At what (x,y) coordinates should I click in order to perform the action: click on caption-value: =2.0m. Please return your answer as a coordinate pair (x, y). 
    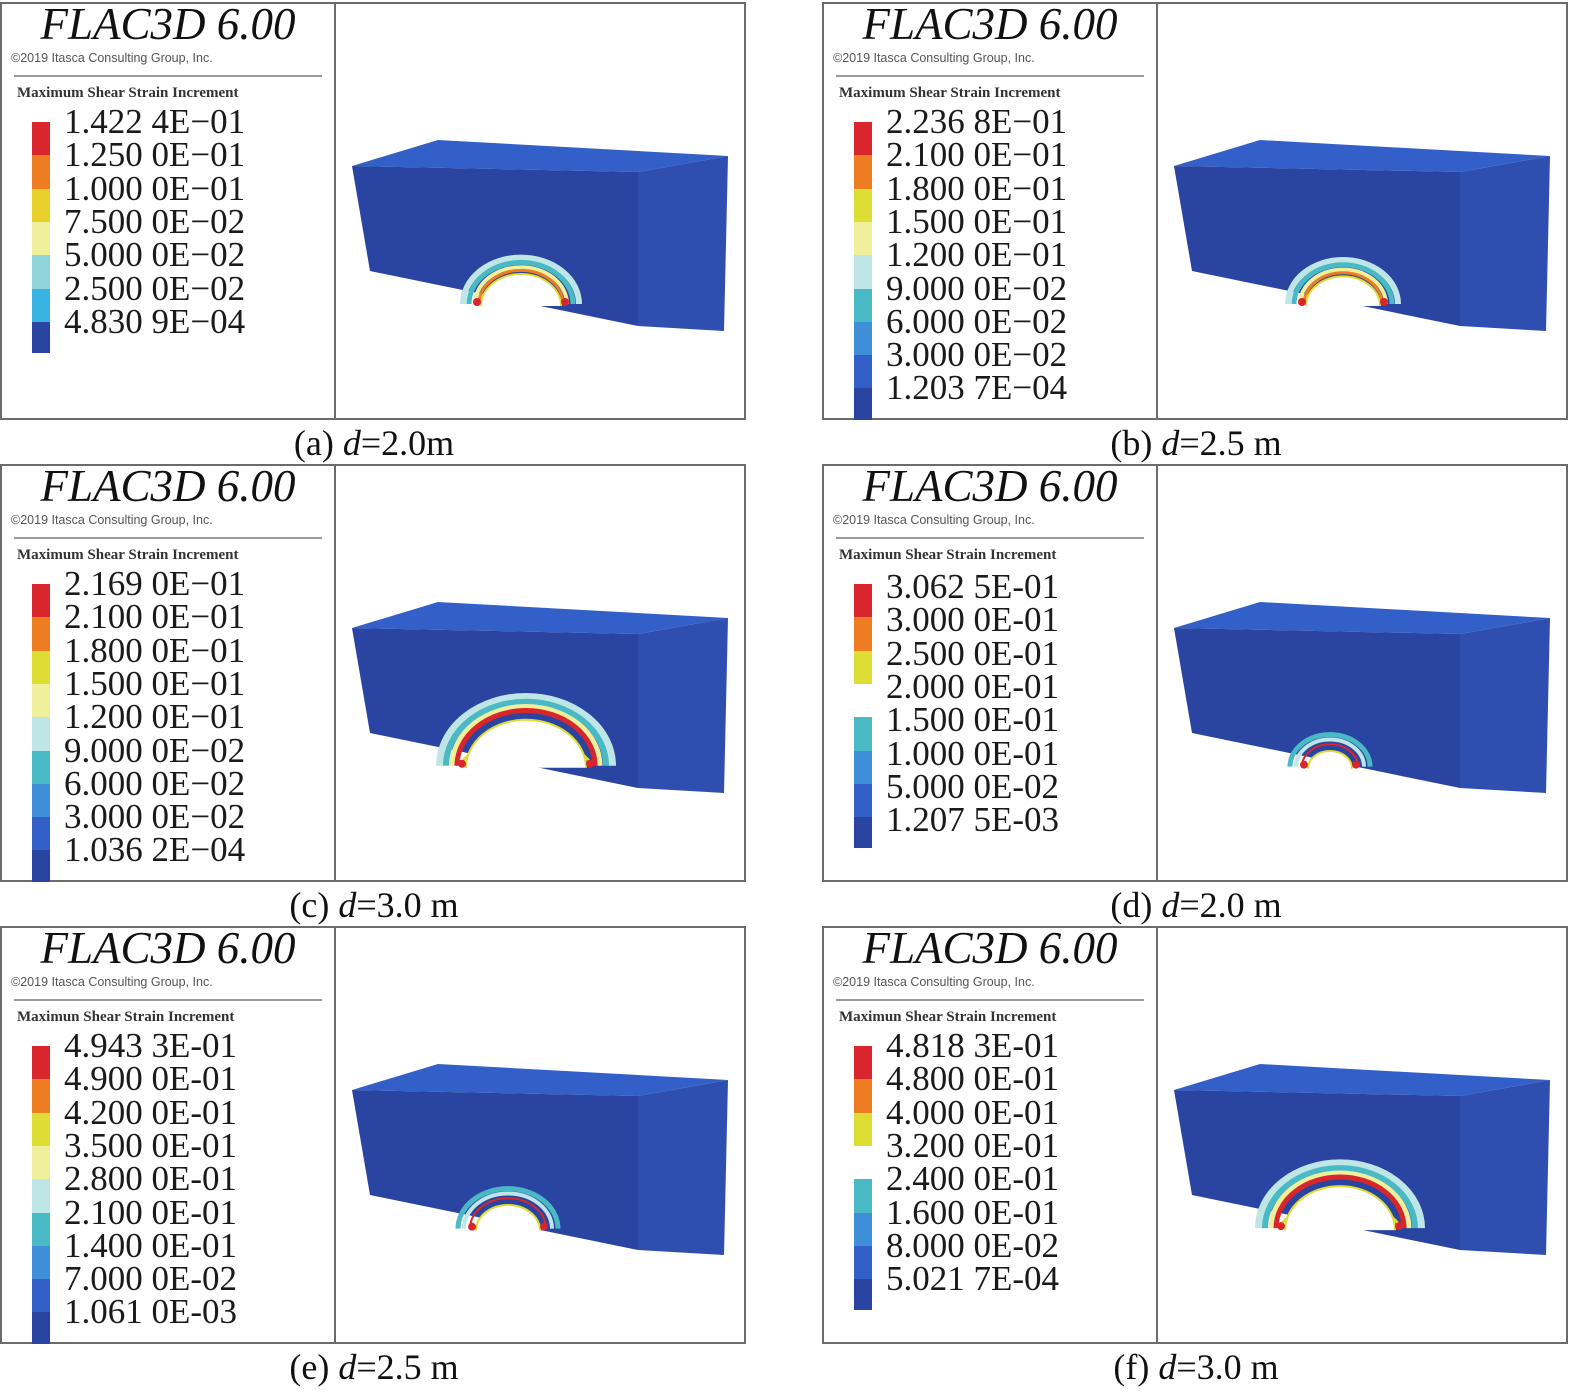
    Looking at the image, I should click on (407, 443).